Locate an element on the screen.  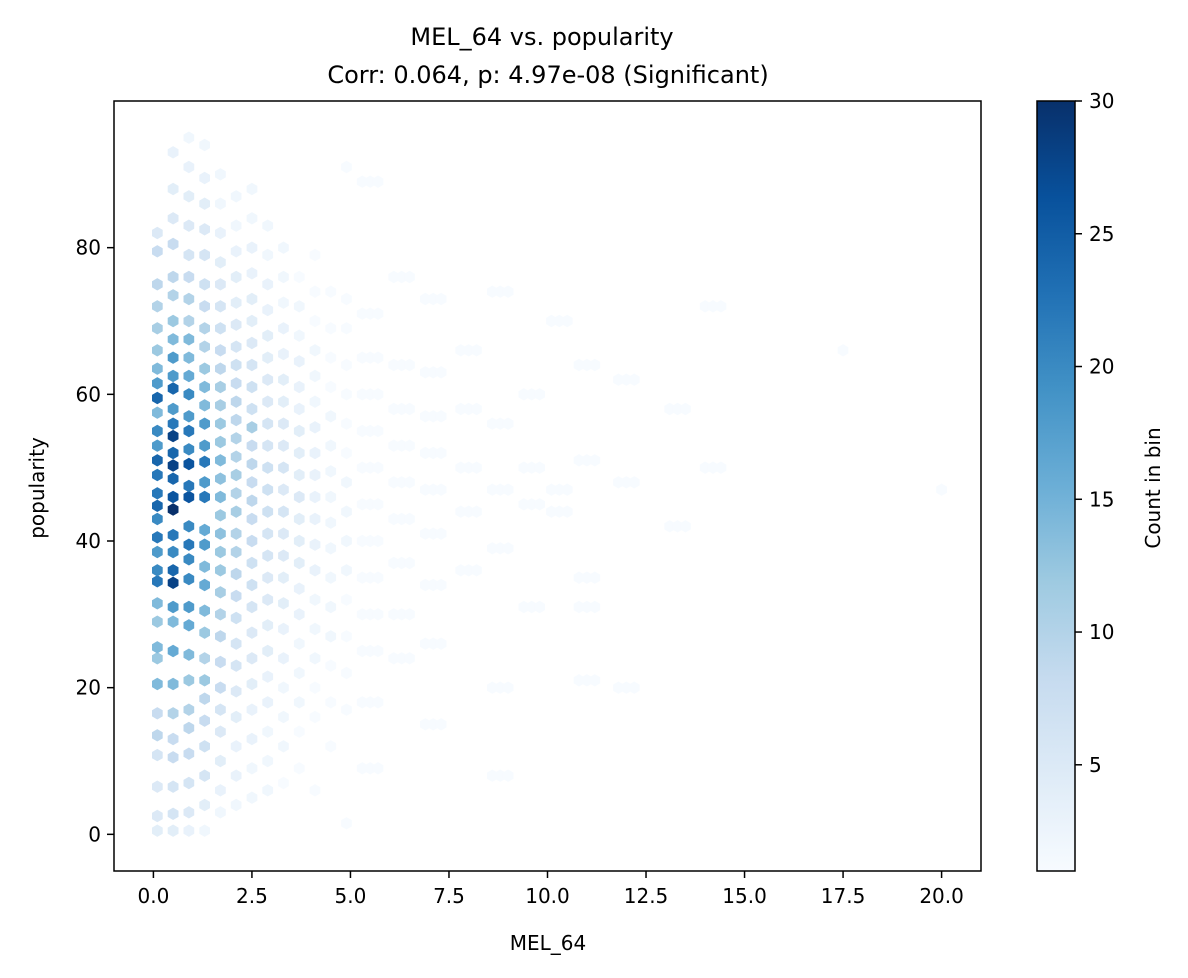
chart-title: MEL_64 vs. popularity is located at coordinates (541, 37).